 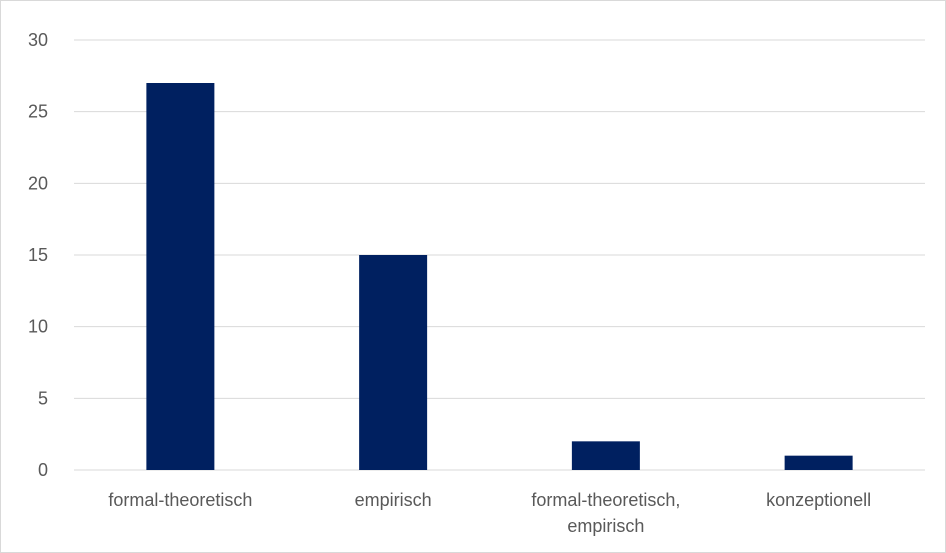 I want to click on x-tick-label: formal-theoretisch, so click(x=180, y=500).